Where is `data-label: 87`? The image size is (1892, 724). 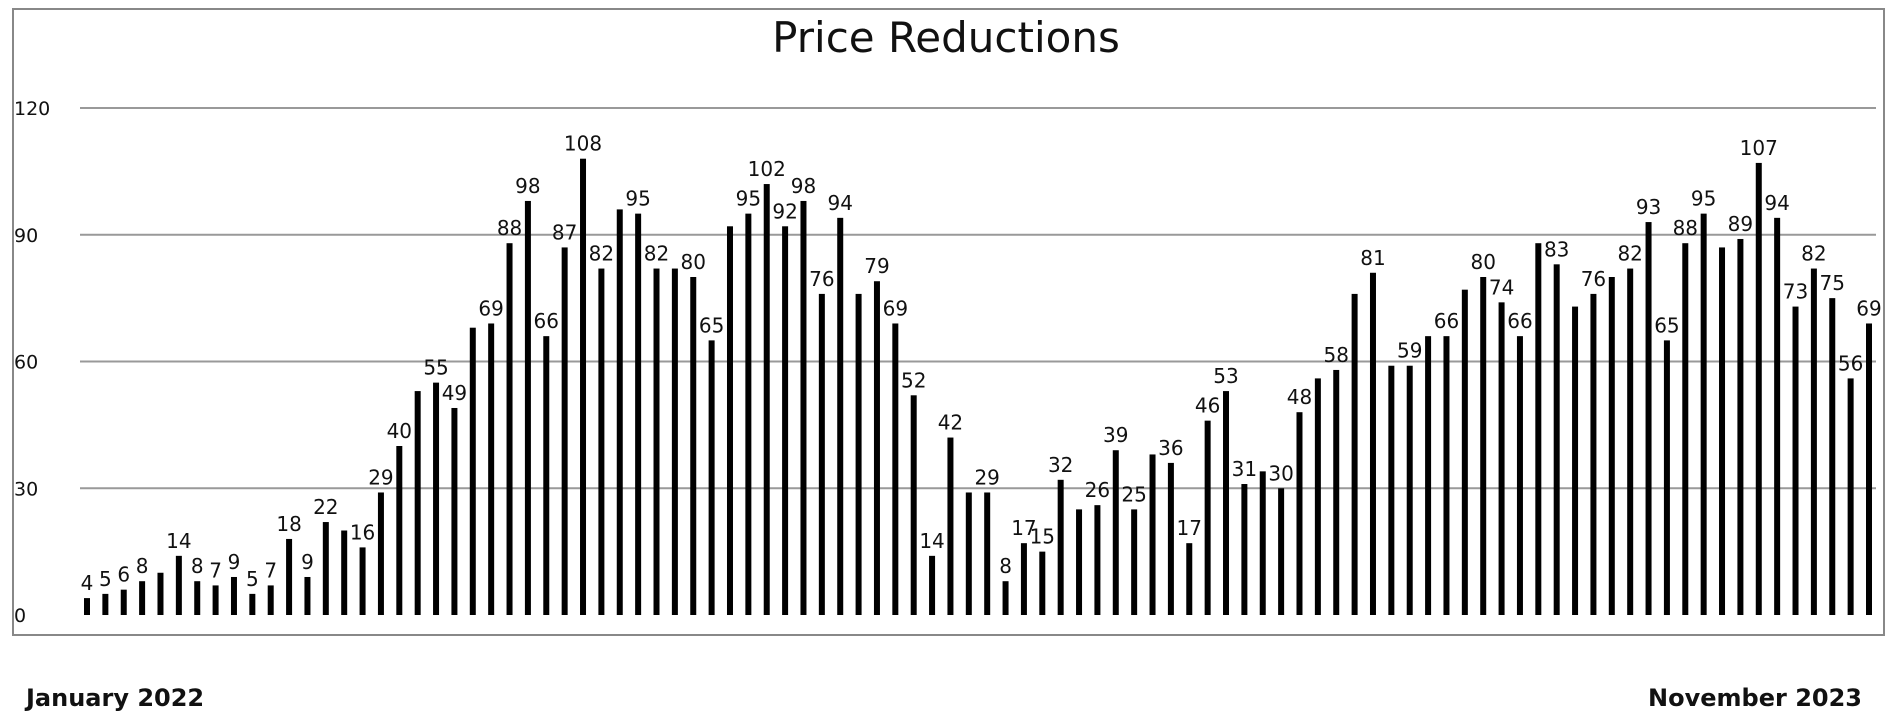 data-label: 87 is located at coordinates (564, 232).